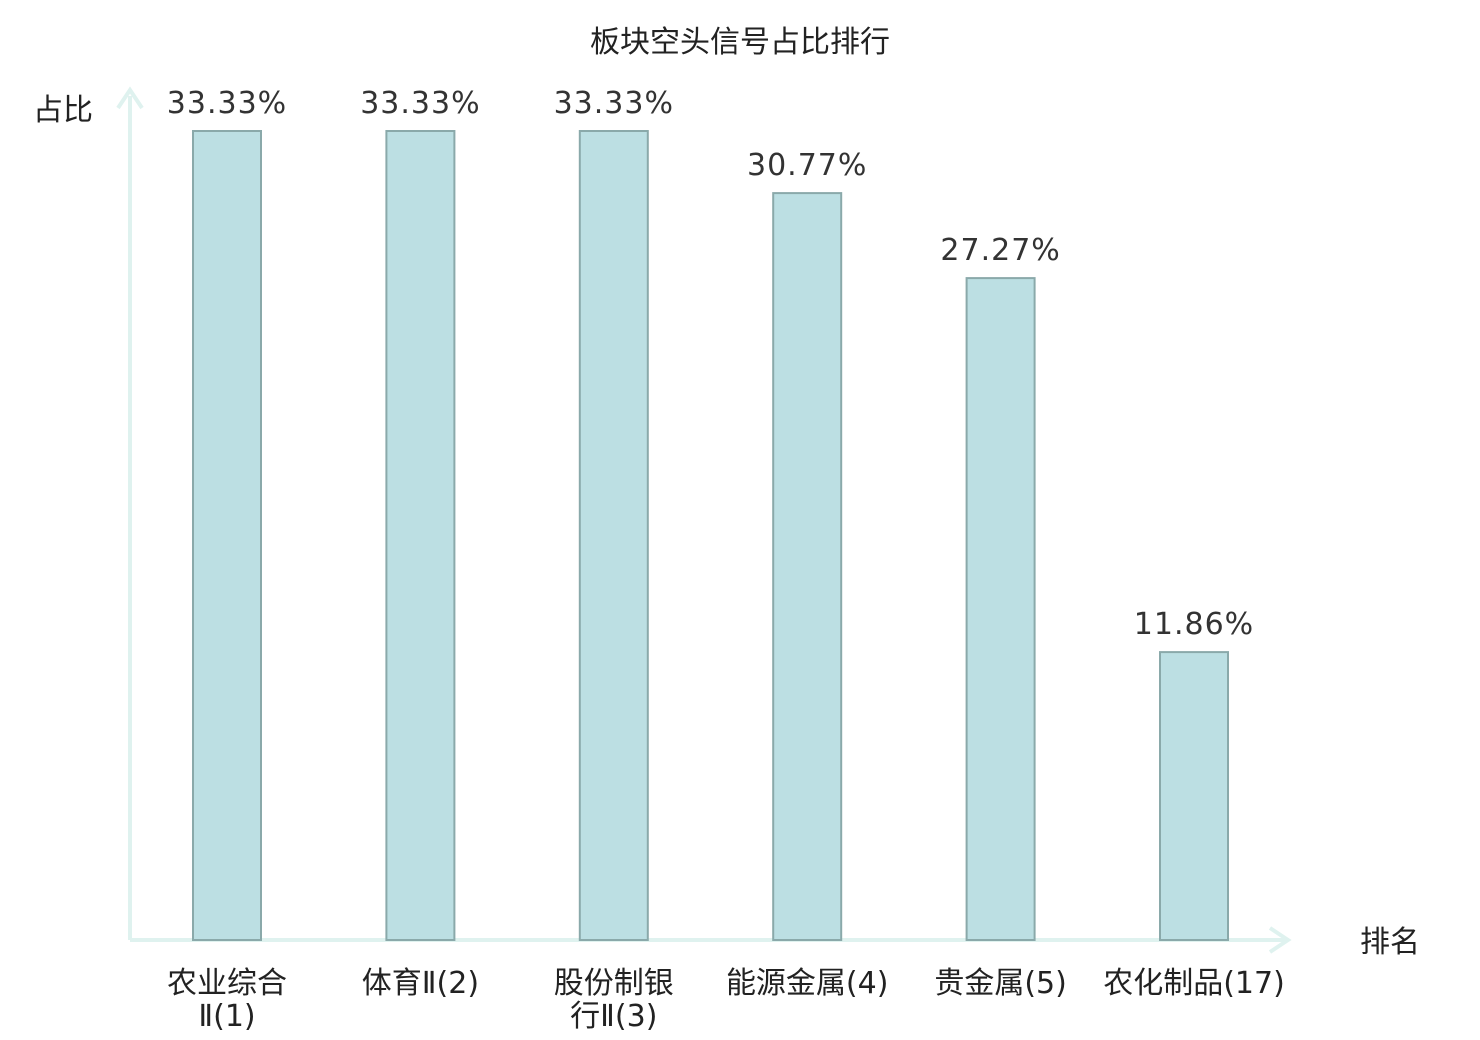 The image size is (1480, 1040). What do you see at coordinates (1000, 250) in the screenshot?
I see `value-label-5: 27.27%` at bounding box center [1000, 250].